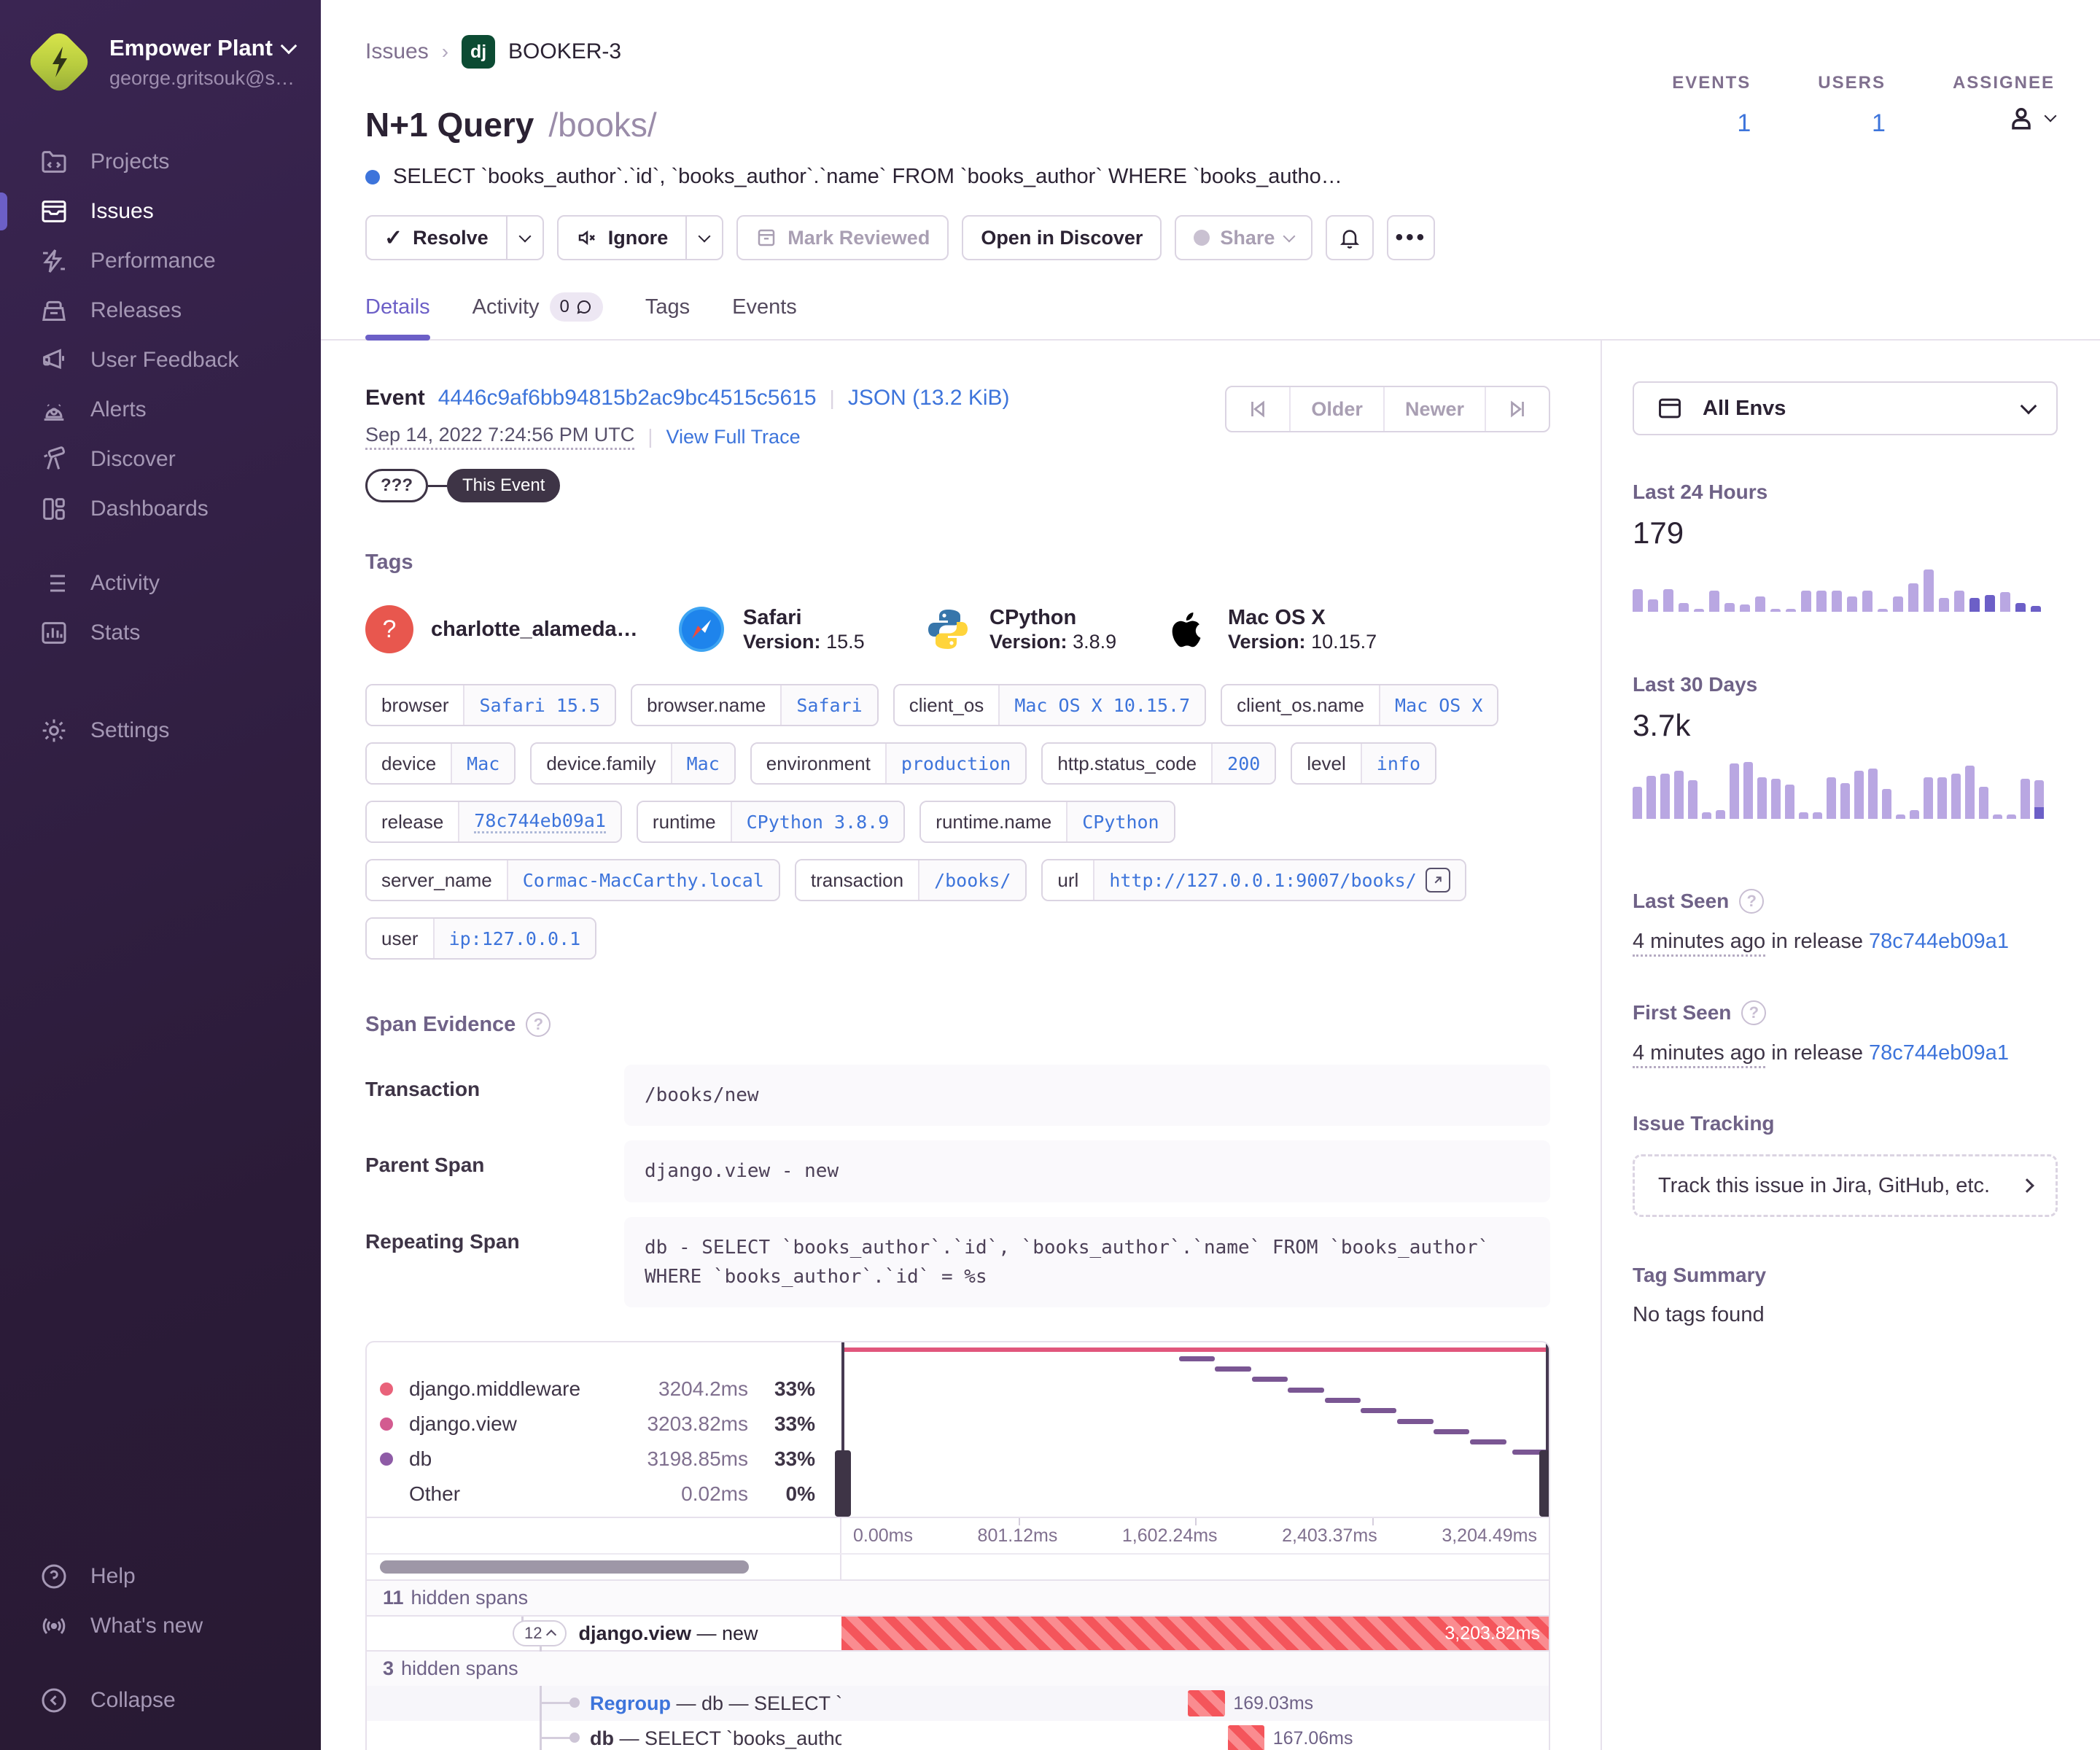 This screenshot has height=1750, width=2100. What do you see at coordinates (1336, 409) in the screenshot?
I see `older-event-button: Older` at bounding box center [1336, 409].